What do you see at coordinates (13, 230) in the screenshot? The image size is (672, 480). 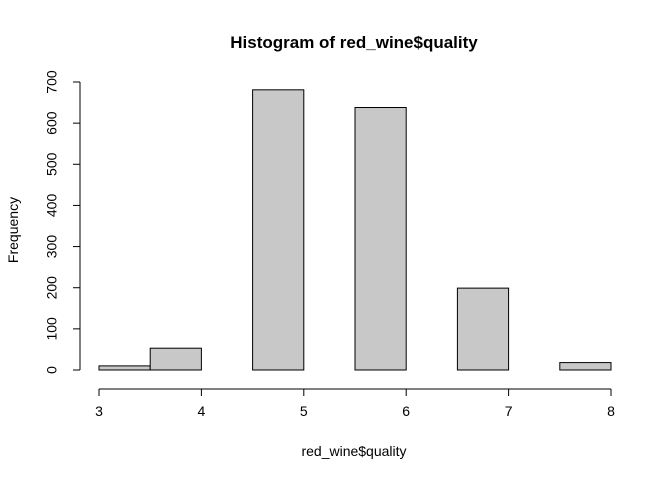 I see `y-axis-label: Frequency` at bounding box center [13, 230].